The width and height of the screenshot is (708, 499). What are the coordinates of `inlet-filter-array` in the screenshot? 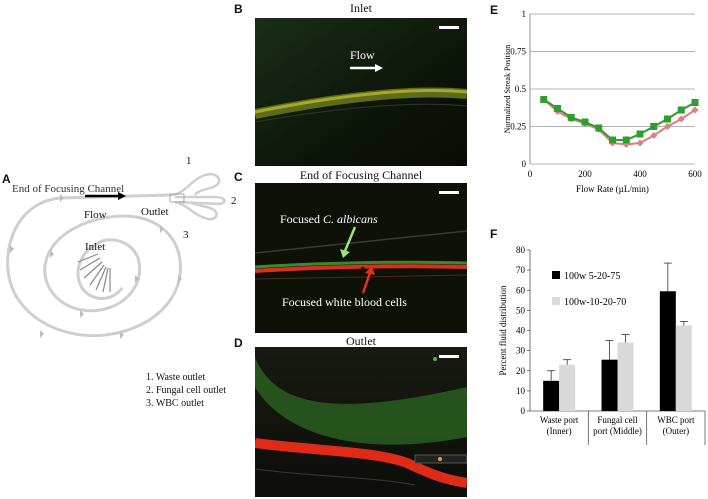 It's located at (94, 273).